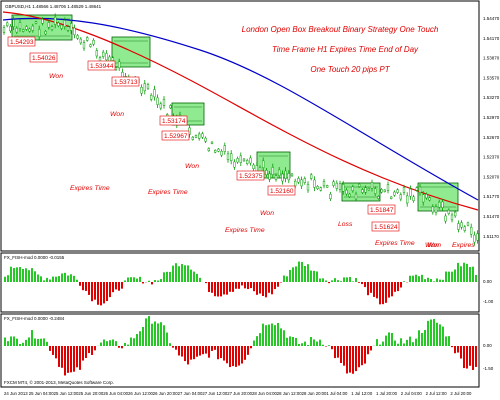 This screenshot has width=500, height=400. Describe the element at coordinates (487, 345) in the screenshot. I see `indicator2-axis-top: 0.00` at that location.